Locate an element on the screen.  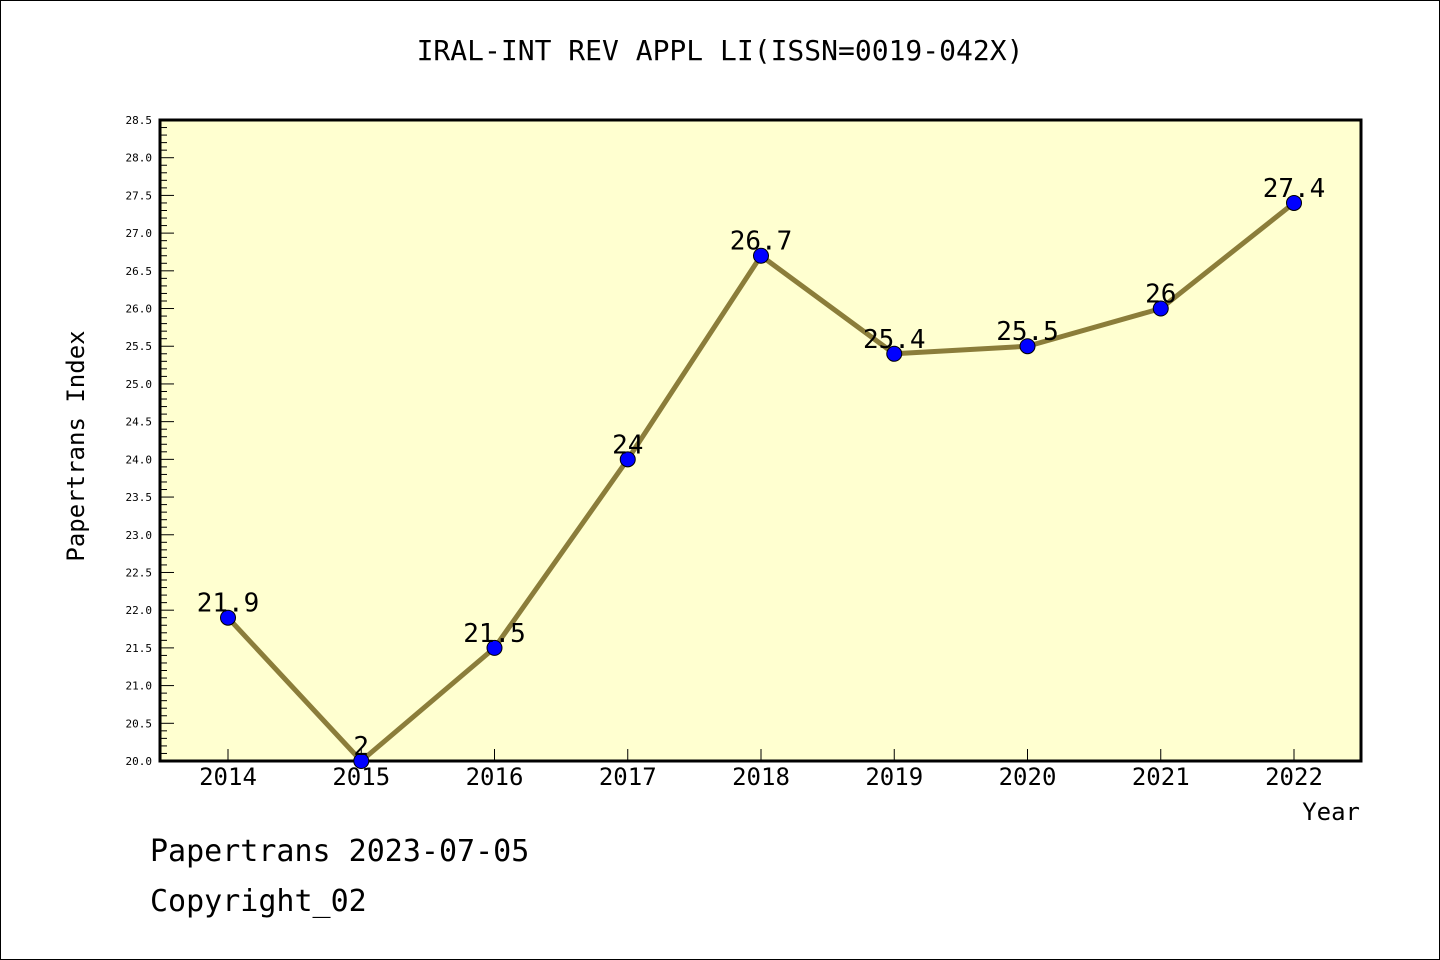
y-tick-label: 22.5 is located at coordinates (139, 572).